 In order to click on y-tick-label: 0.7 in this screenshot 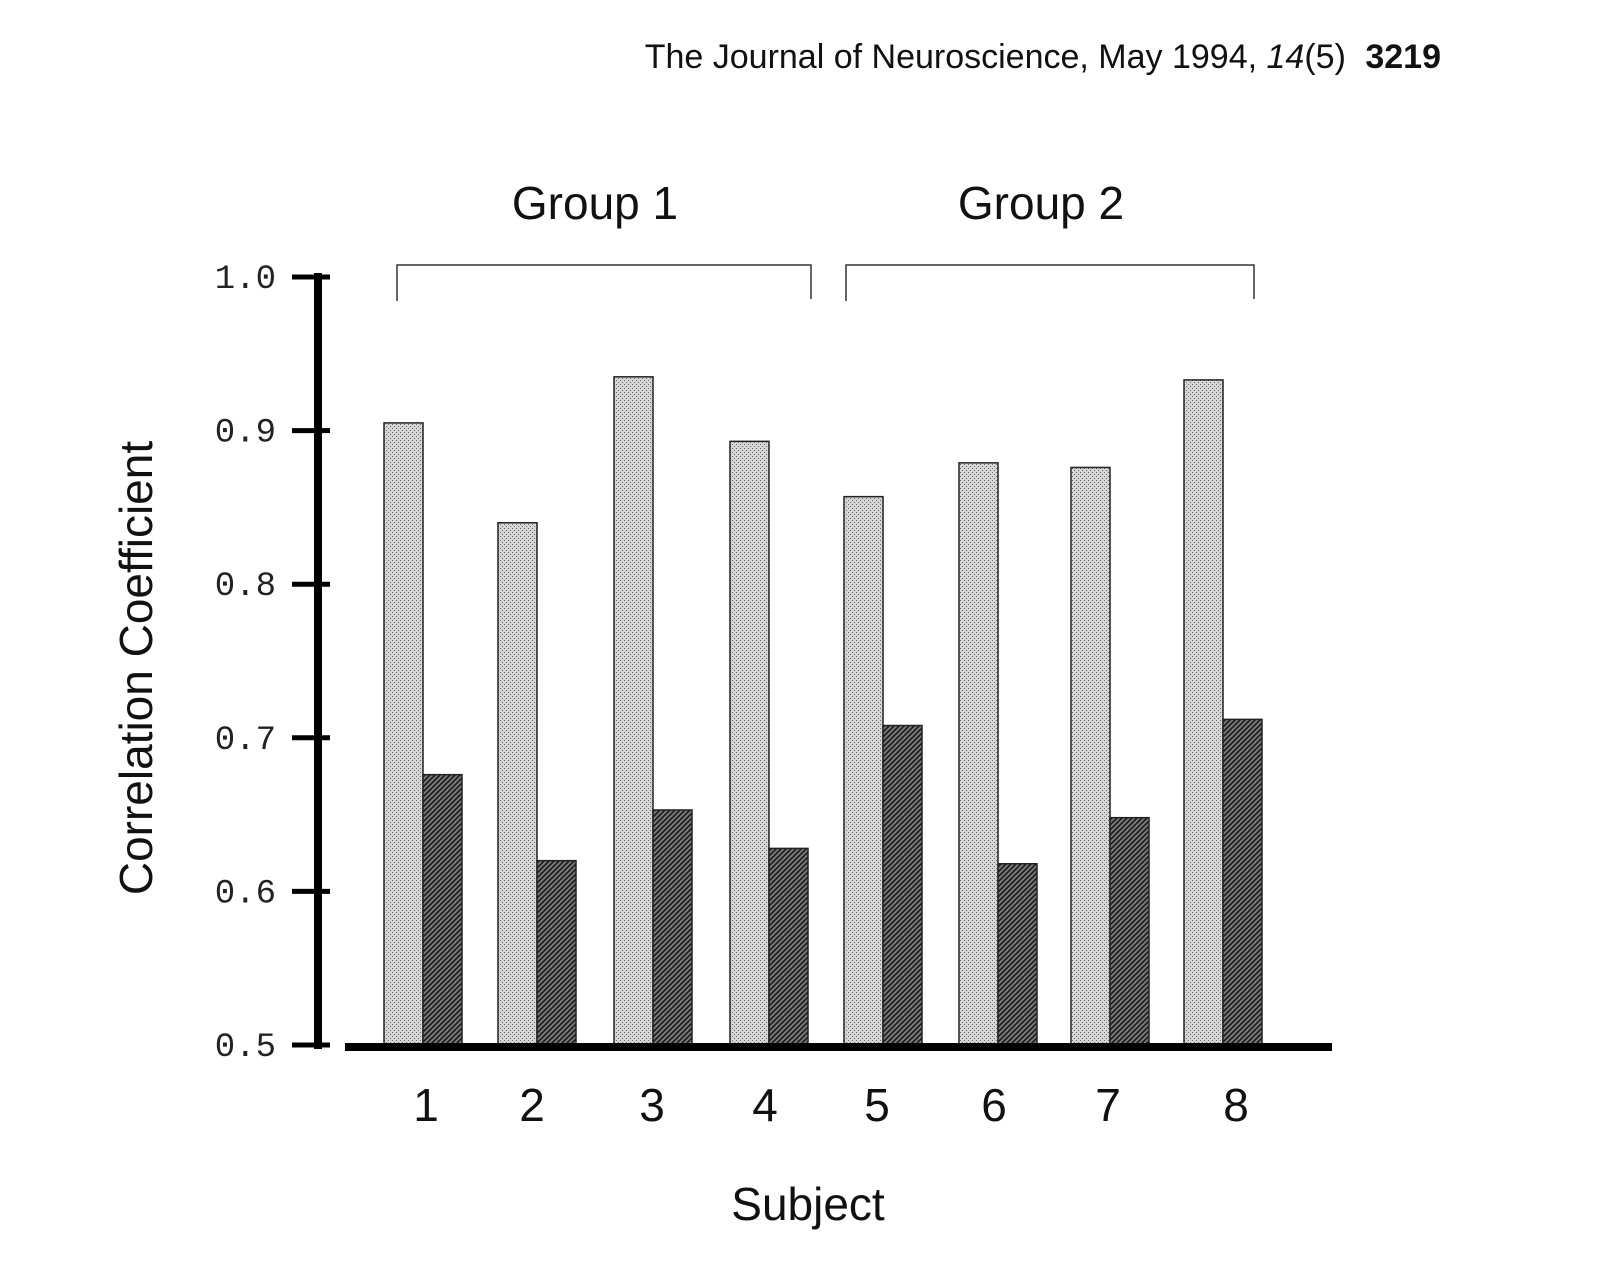, I will do `click(245, 741)`.